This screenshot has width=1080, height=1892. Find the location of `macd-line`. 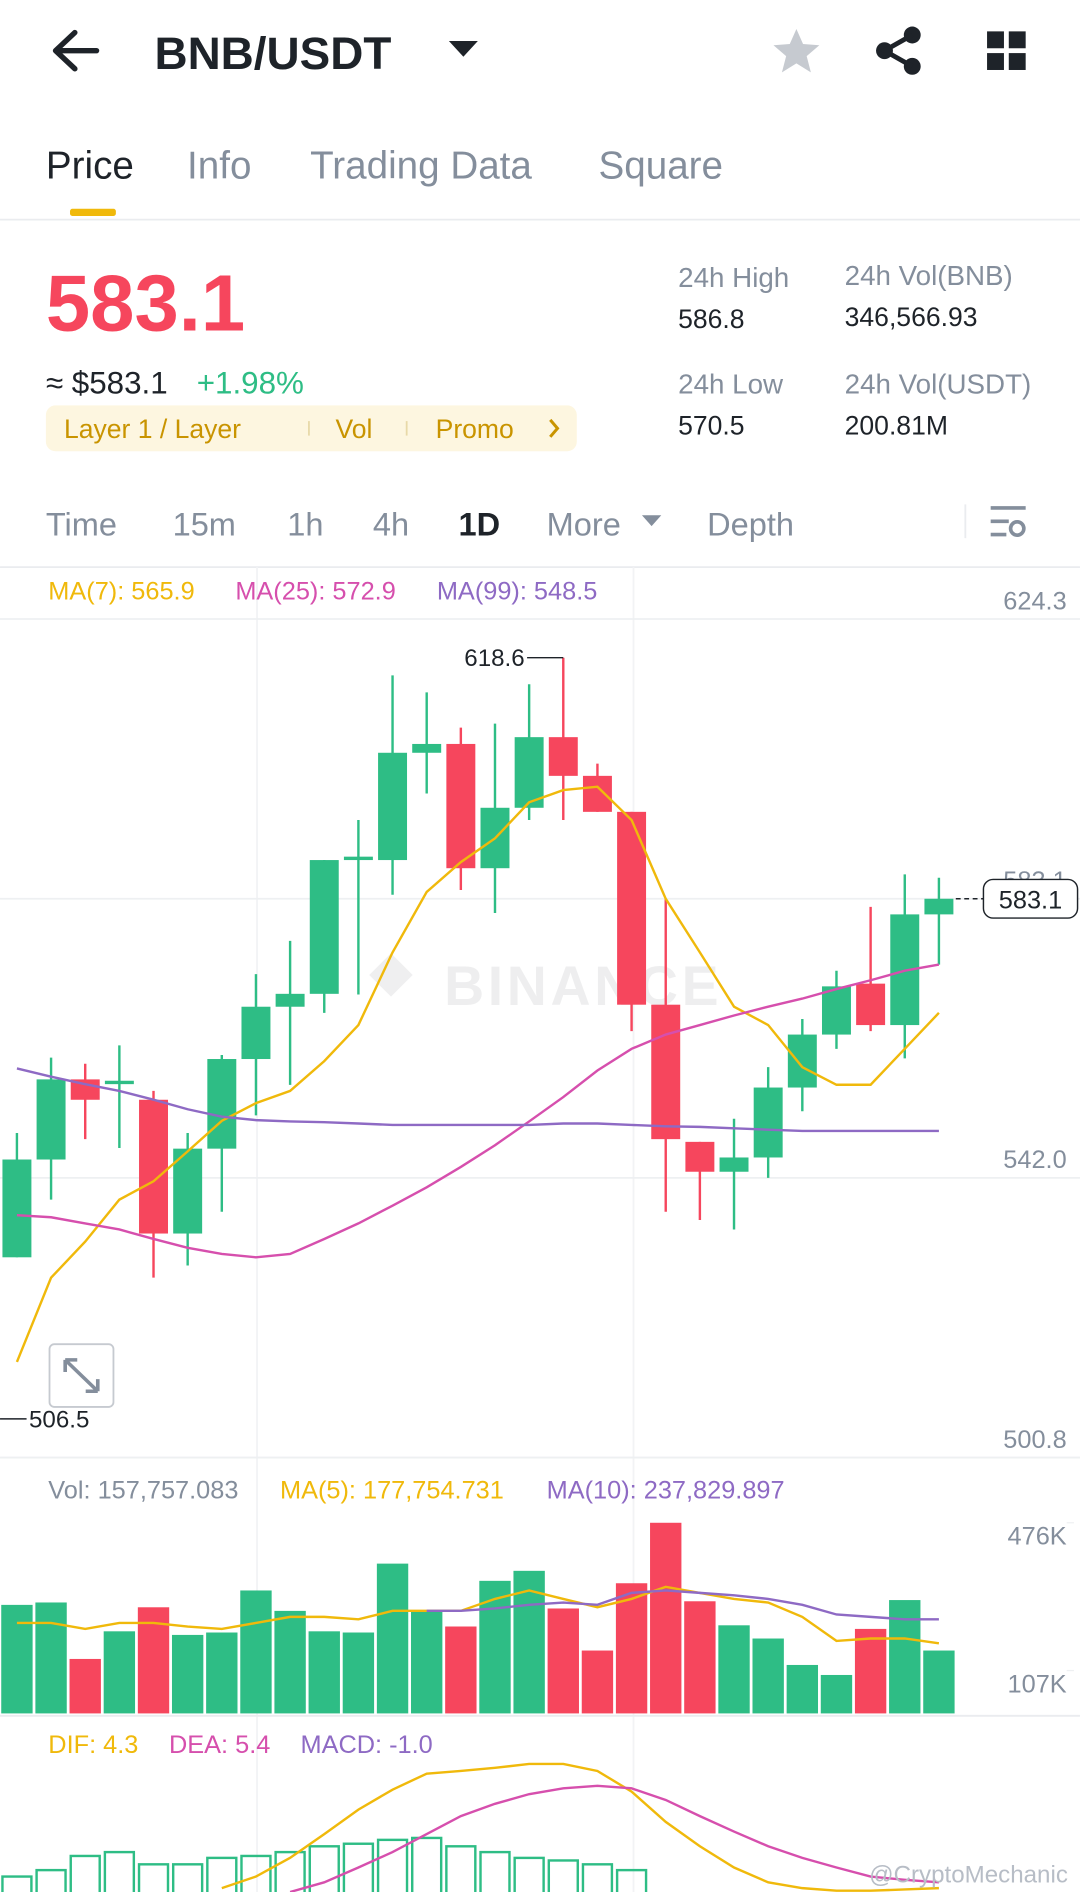

macd-line is located at coordinates (580, 1827).